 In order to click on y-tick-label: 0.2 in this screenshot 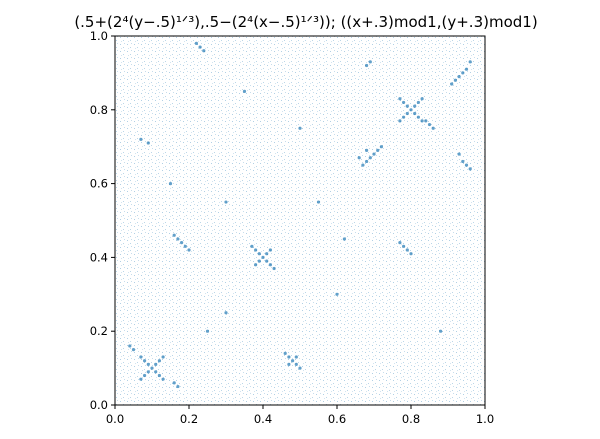, I will do `click(99, 331)`.